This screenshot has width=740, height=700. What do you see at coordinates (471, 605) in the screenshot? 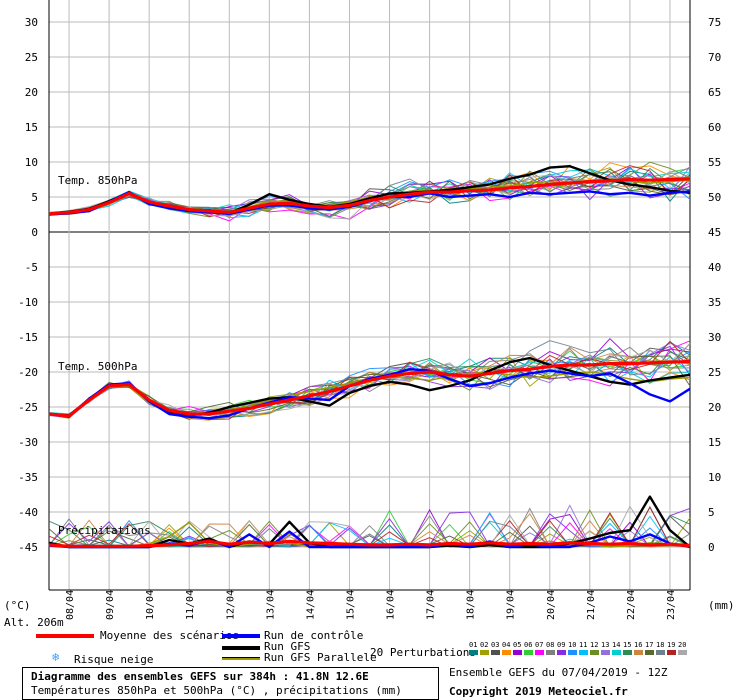
I see `x-tick-label: 18/04` at bounding box center [471, 605].